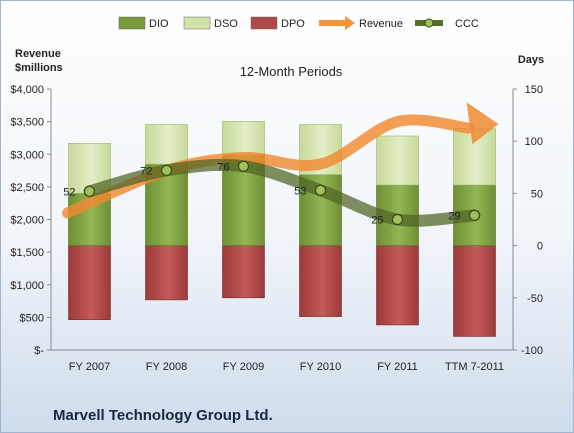  What do you see at coordinates (293, 24) in the screenshot?
I see `legend-label: DPO` at bounding box center [293, 24].